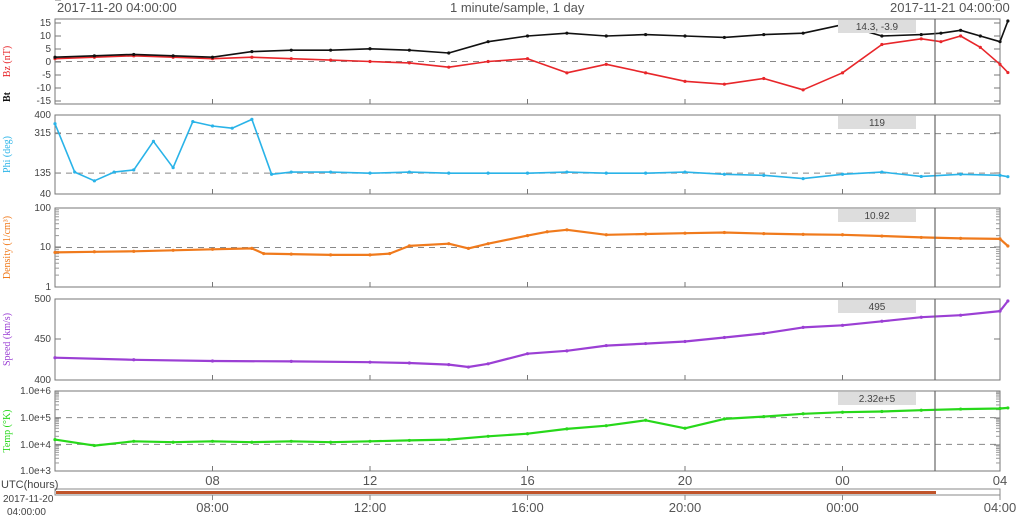  Describe the element at coordinates (527, 480) in the screenshot. I see `x-tick-label: 16` at that location.